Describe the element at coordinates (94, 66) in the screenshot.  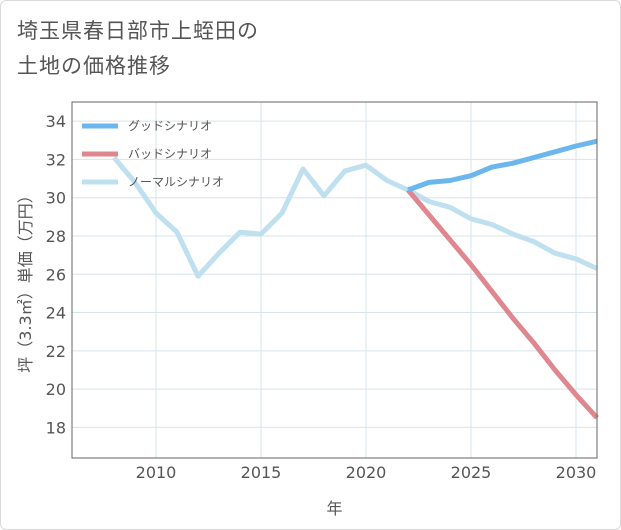
I see `title-line-2: 土地の価格推移` at that location.